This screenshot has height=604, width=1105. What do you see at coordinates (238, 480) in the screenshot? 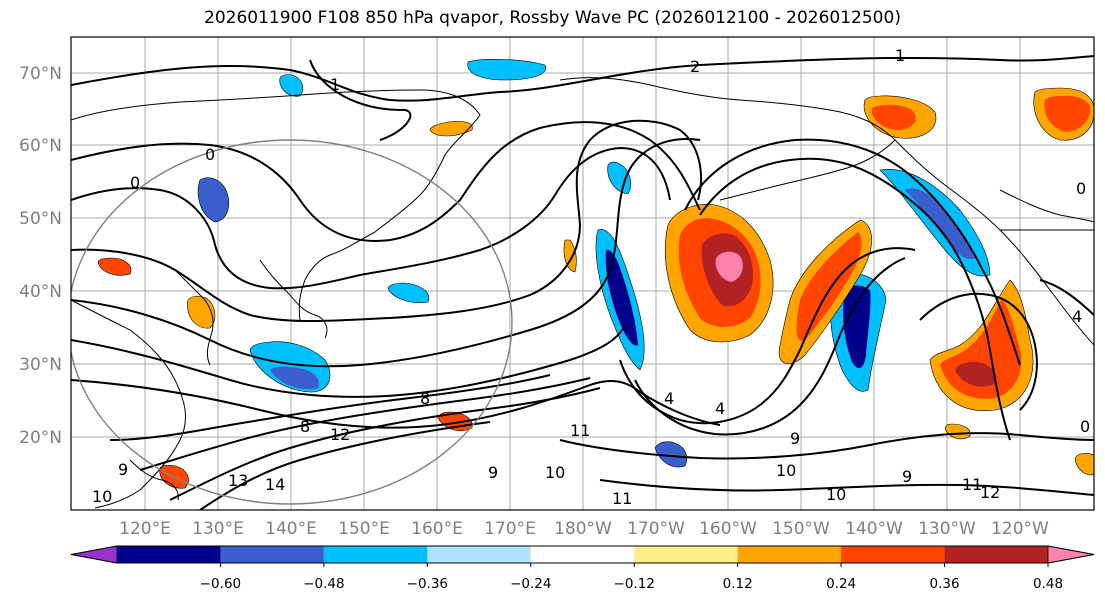
I see `contour-label: 13` at bounding box center [238, 480].